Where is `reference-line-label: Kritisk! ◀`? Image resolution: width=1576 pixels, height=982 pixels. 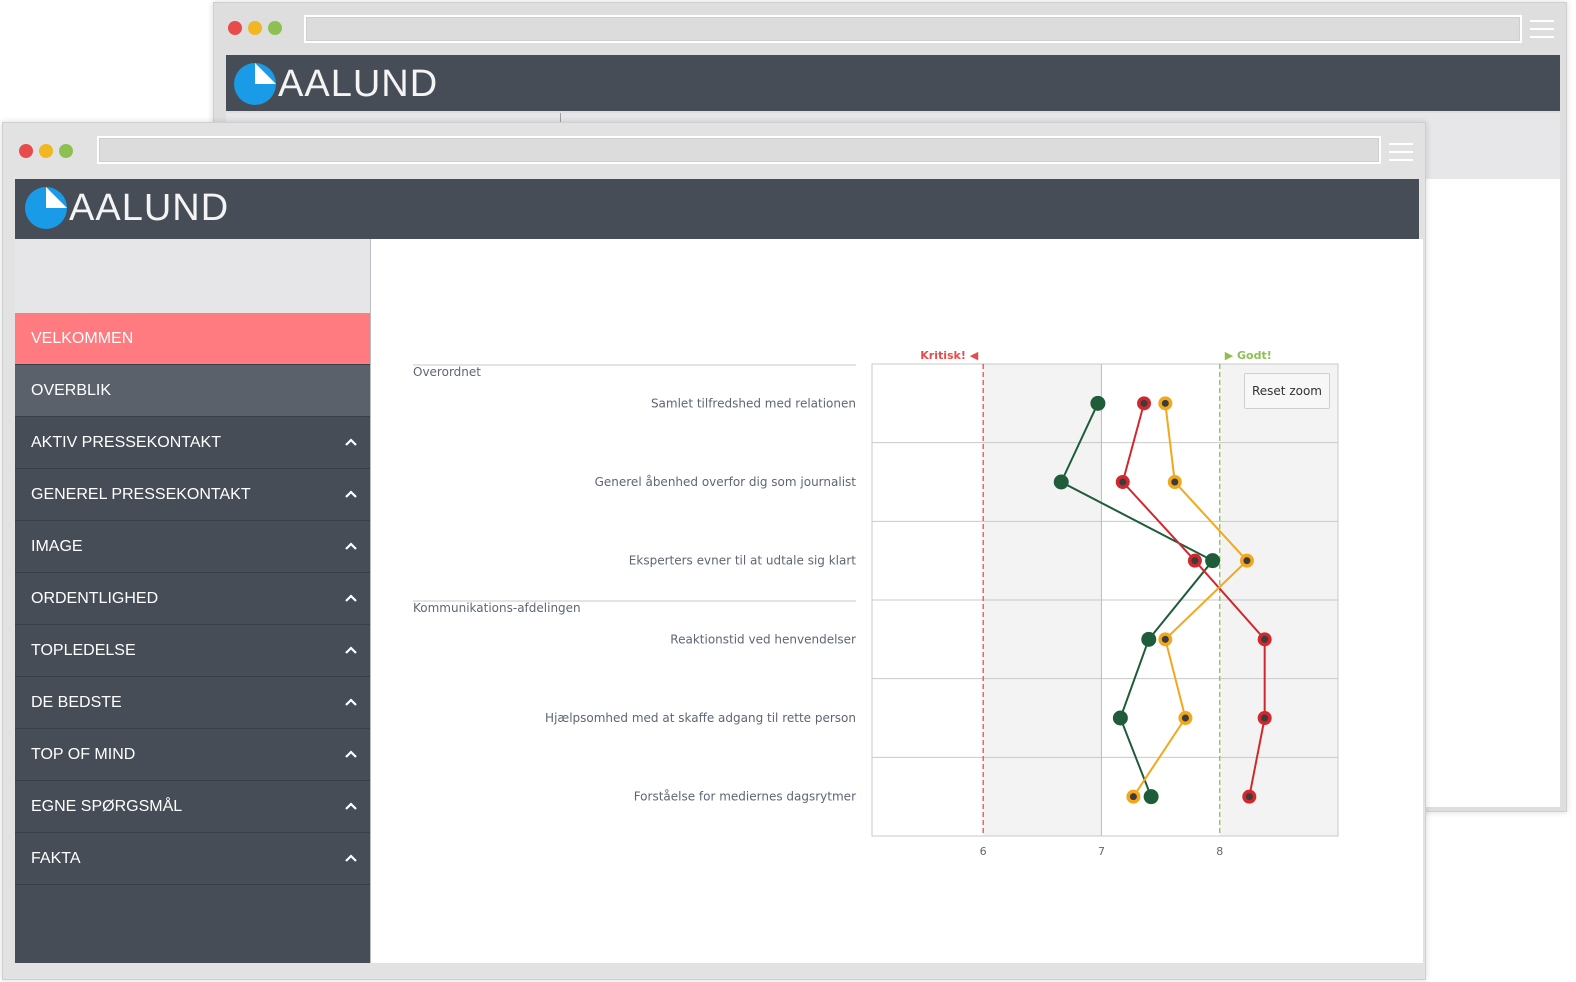 reference-line-label: Kritisk! ◀ is located at coordinates (949, 355).